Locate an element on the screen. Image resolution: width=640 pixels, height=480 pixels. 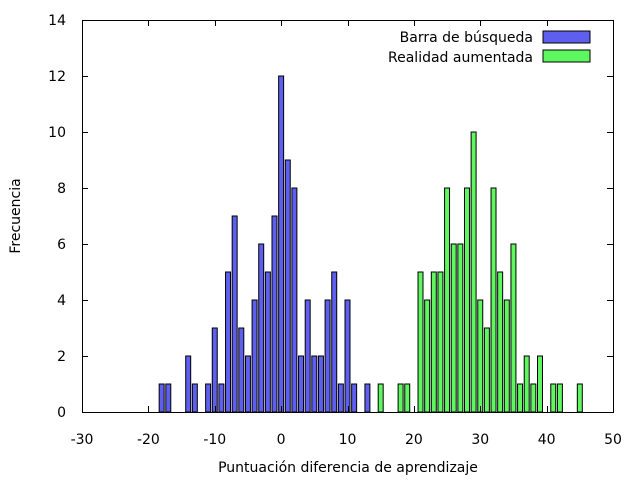
legend-label-series-2: Realidad aumentada is located at coordinates (460, 58).